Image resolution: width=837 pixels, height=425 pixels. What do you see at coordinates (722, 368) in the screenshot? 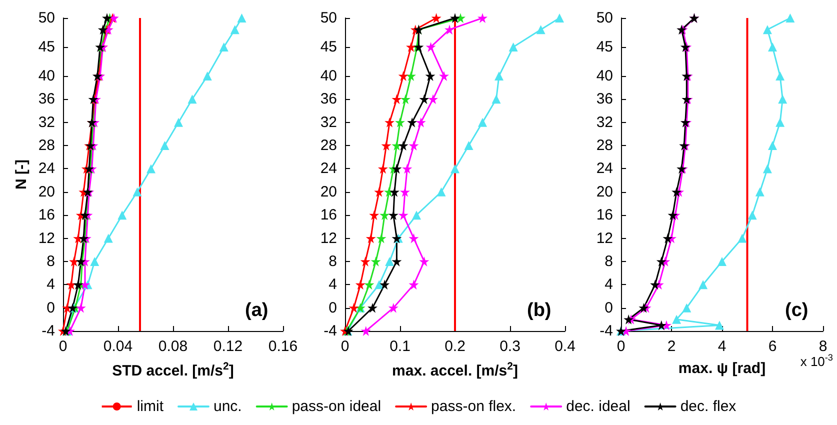
I see `x-axis-title: max. ψ [rad]` at bounding box center [722, 368].